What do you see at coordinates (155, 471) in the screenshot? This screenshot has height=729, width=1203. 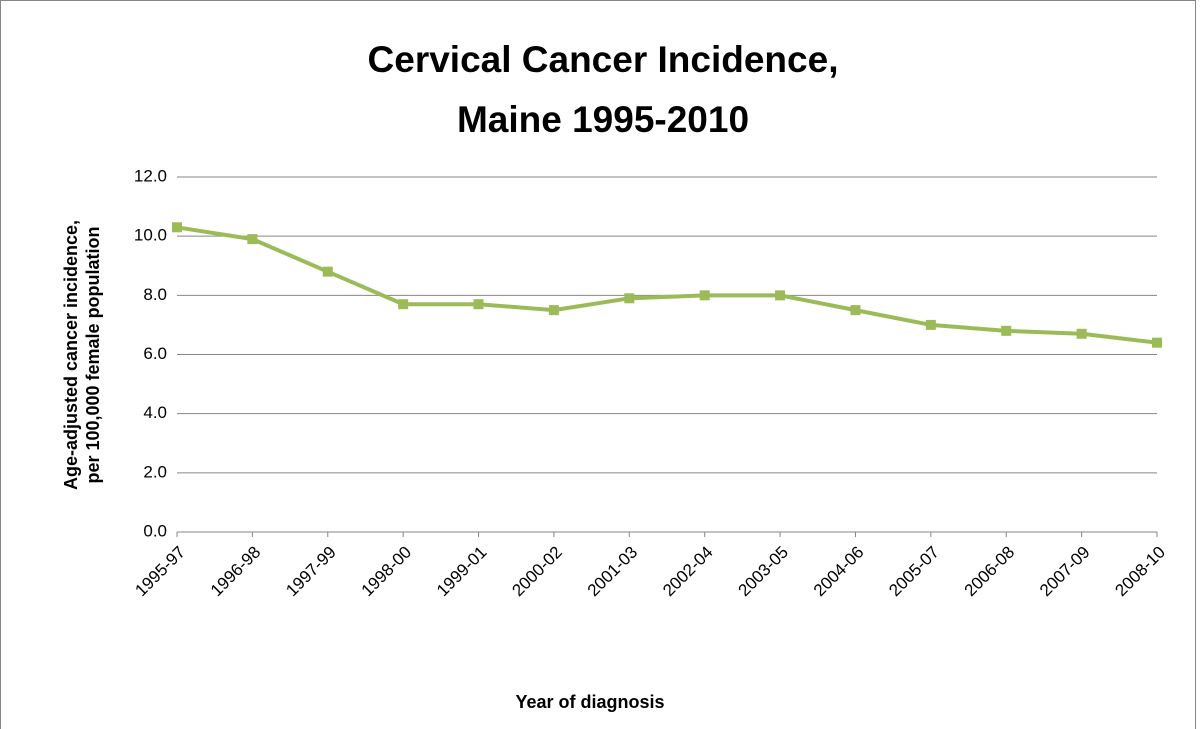 I see `y-tick-label: 2.0` at bounding box center [155, 471].